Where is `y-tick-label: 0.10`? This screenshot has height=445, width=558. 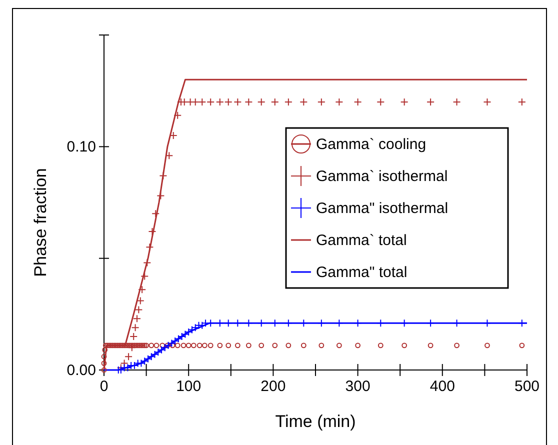 y-tick-label: 0.10 is located at coordinates (81, 147).